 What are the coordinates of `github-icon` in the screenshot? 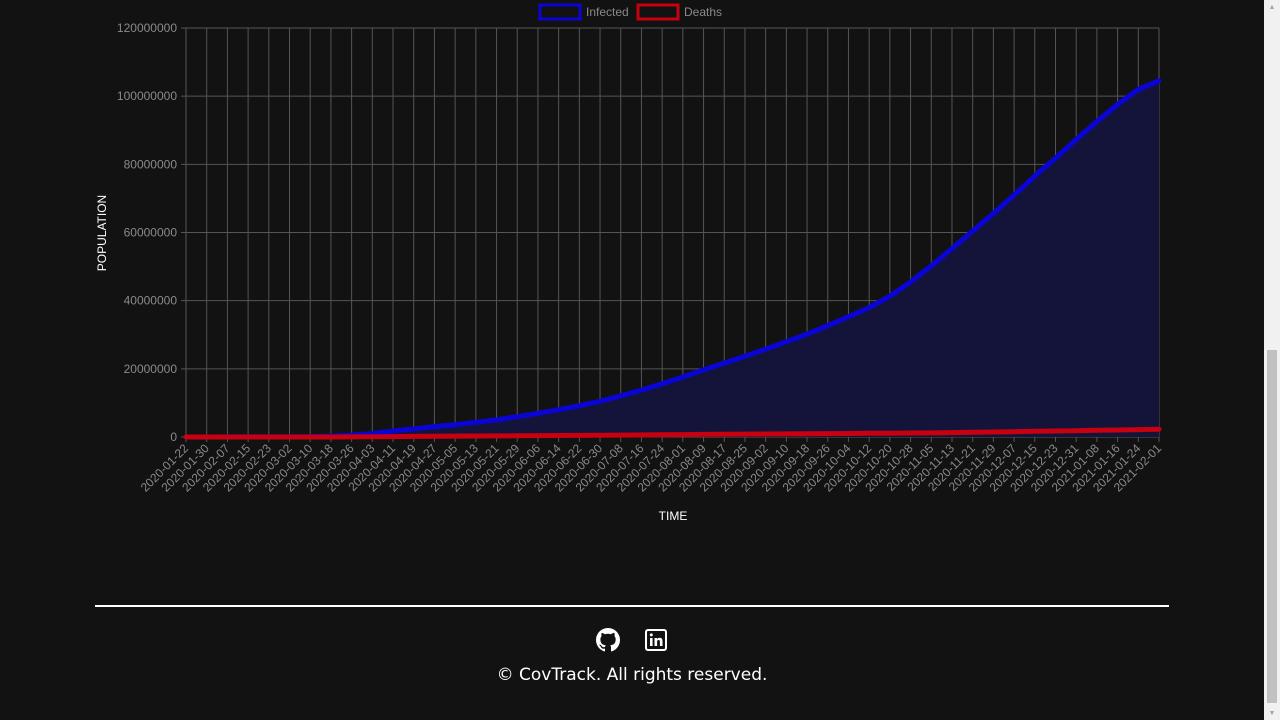 It's located at (608, 640).